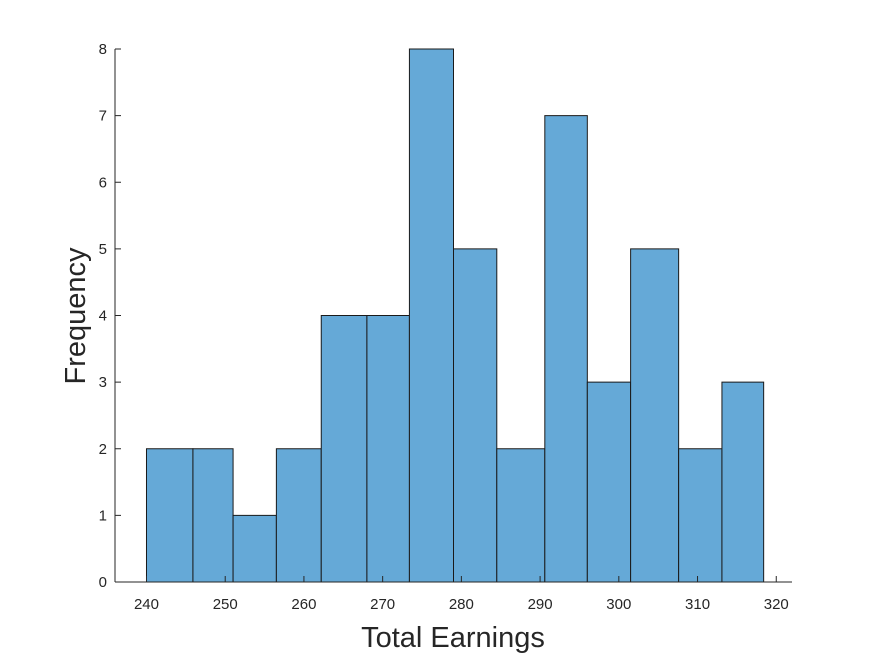 Image resolution: width=875 pixels, height=656 pixels. What do you see at coordinates (697, 604) in the screenshot?
I see `x-tick-label: 310` at bounding box center [697, 604].